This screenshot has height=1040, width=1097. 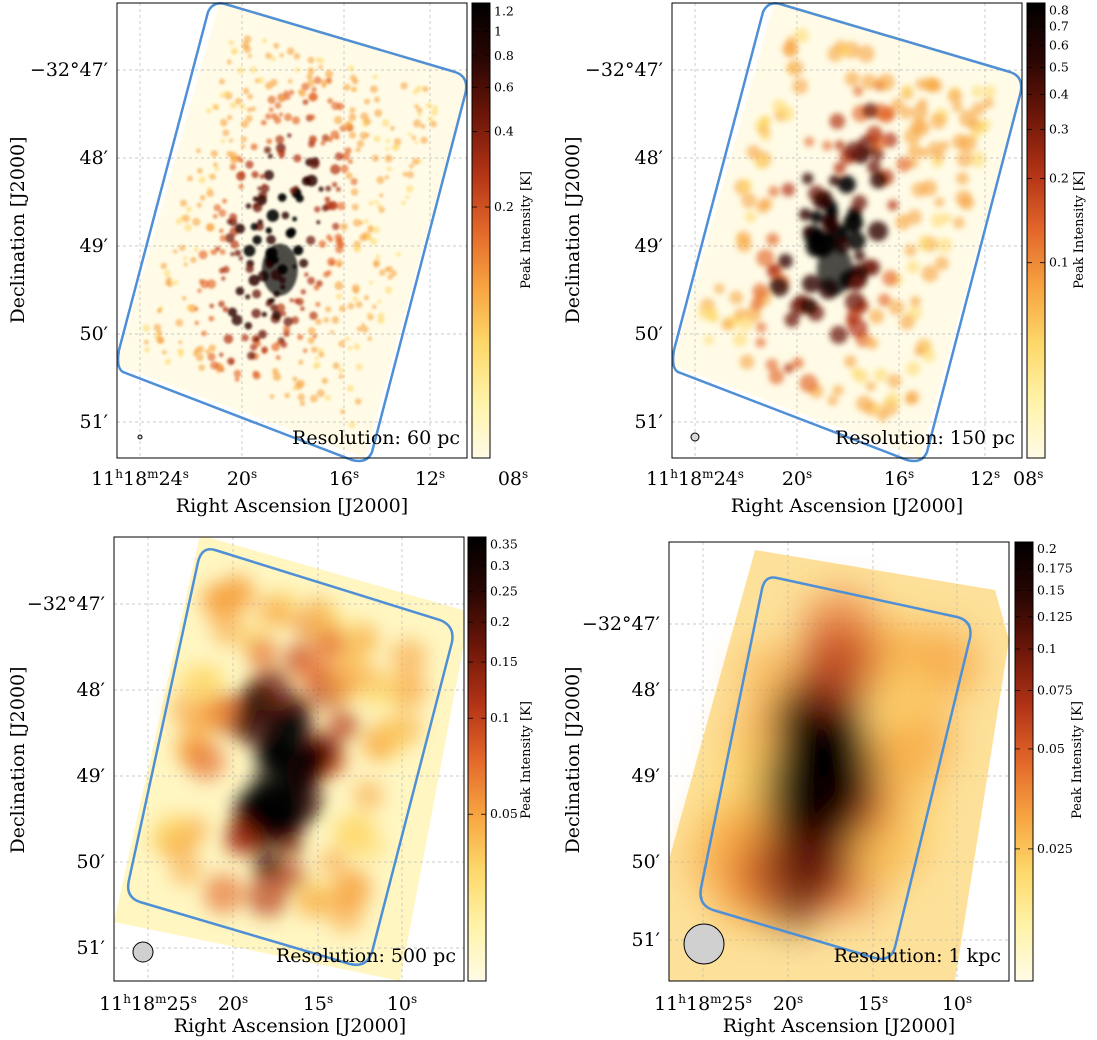 I want to click on colorbar-tick-label: 1.2, so click(x=504, y=11).